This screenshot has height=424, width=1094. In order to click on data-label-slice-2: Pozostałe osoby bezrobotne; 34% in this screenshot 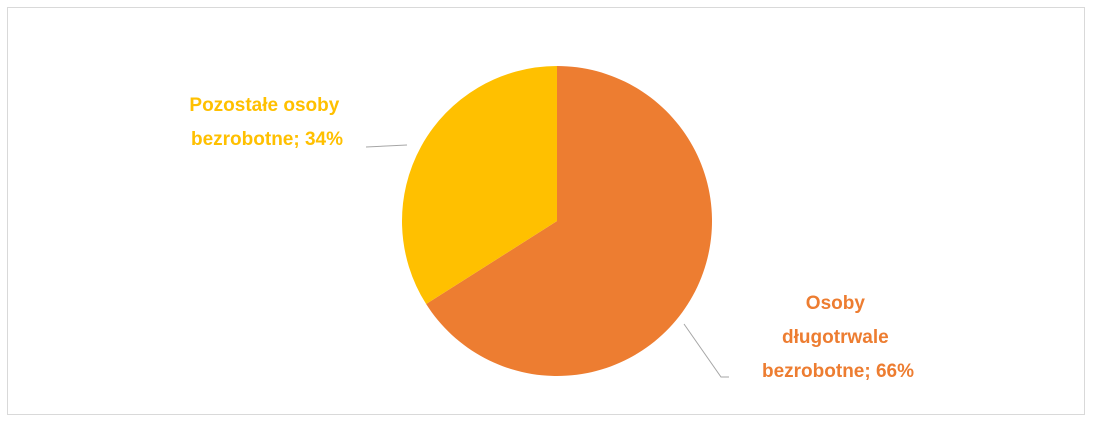, I will do `click(266, 122)`.